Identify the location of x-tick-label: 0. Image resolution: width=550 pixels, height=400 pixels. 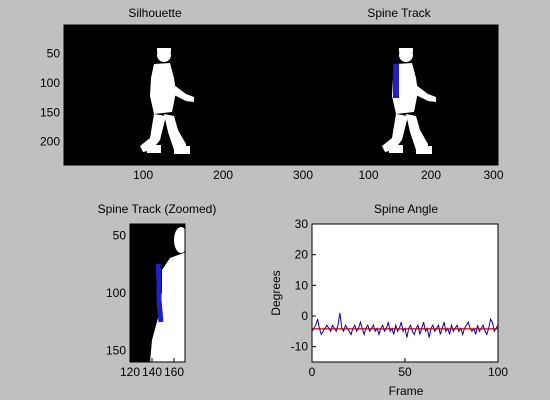
(312, 372).